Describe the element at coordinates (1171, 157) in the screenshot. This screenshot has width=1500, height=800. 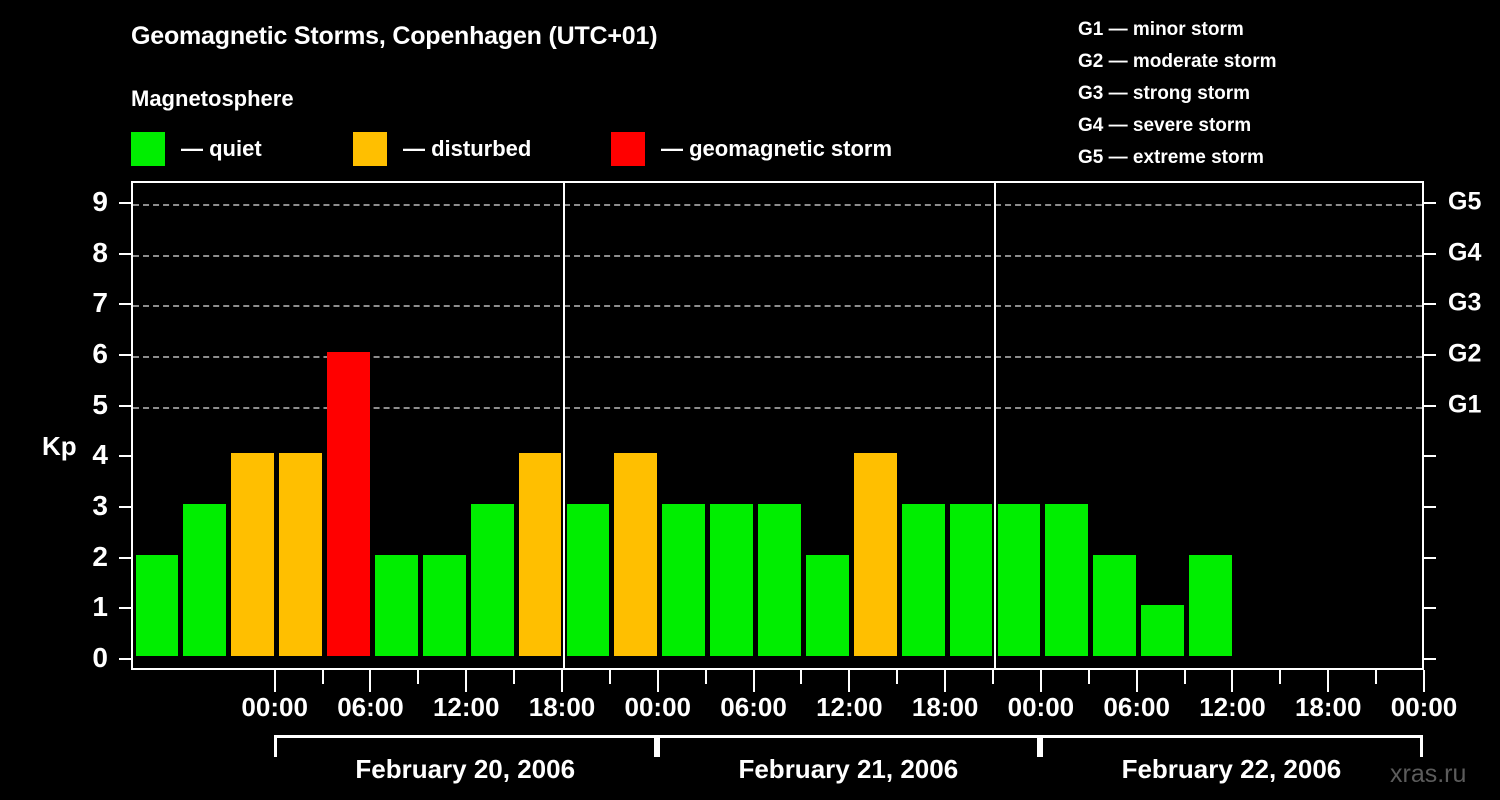
I see `g-scale-row-5: G5 — extreme storm` at that location.